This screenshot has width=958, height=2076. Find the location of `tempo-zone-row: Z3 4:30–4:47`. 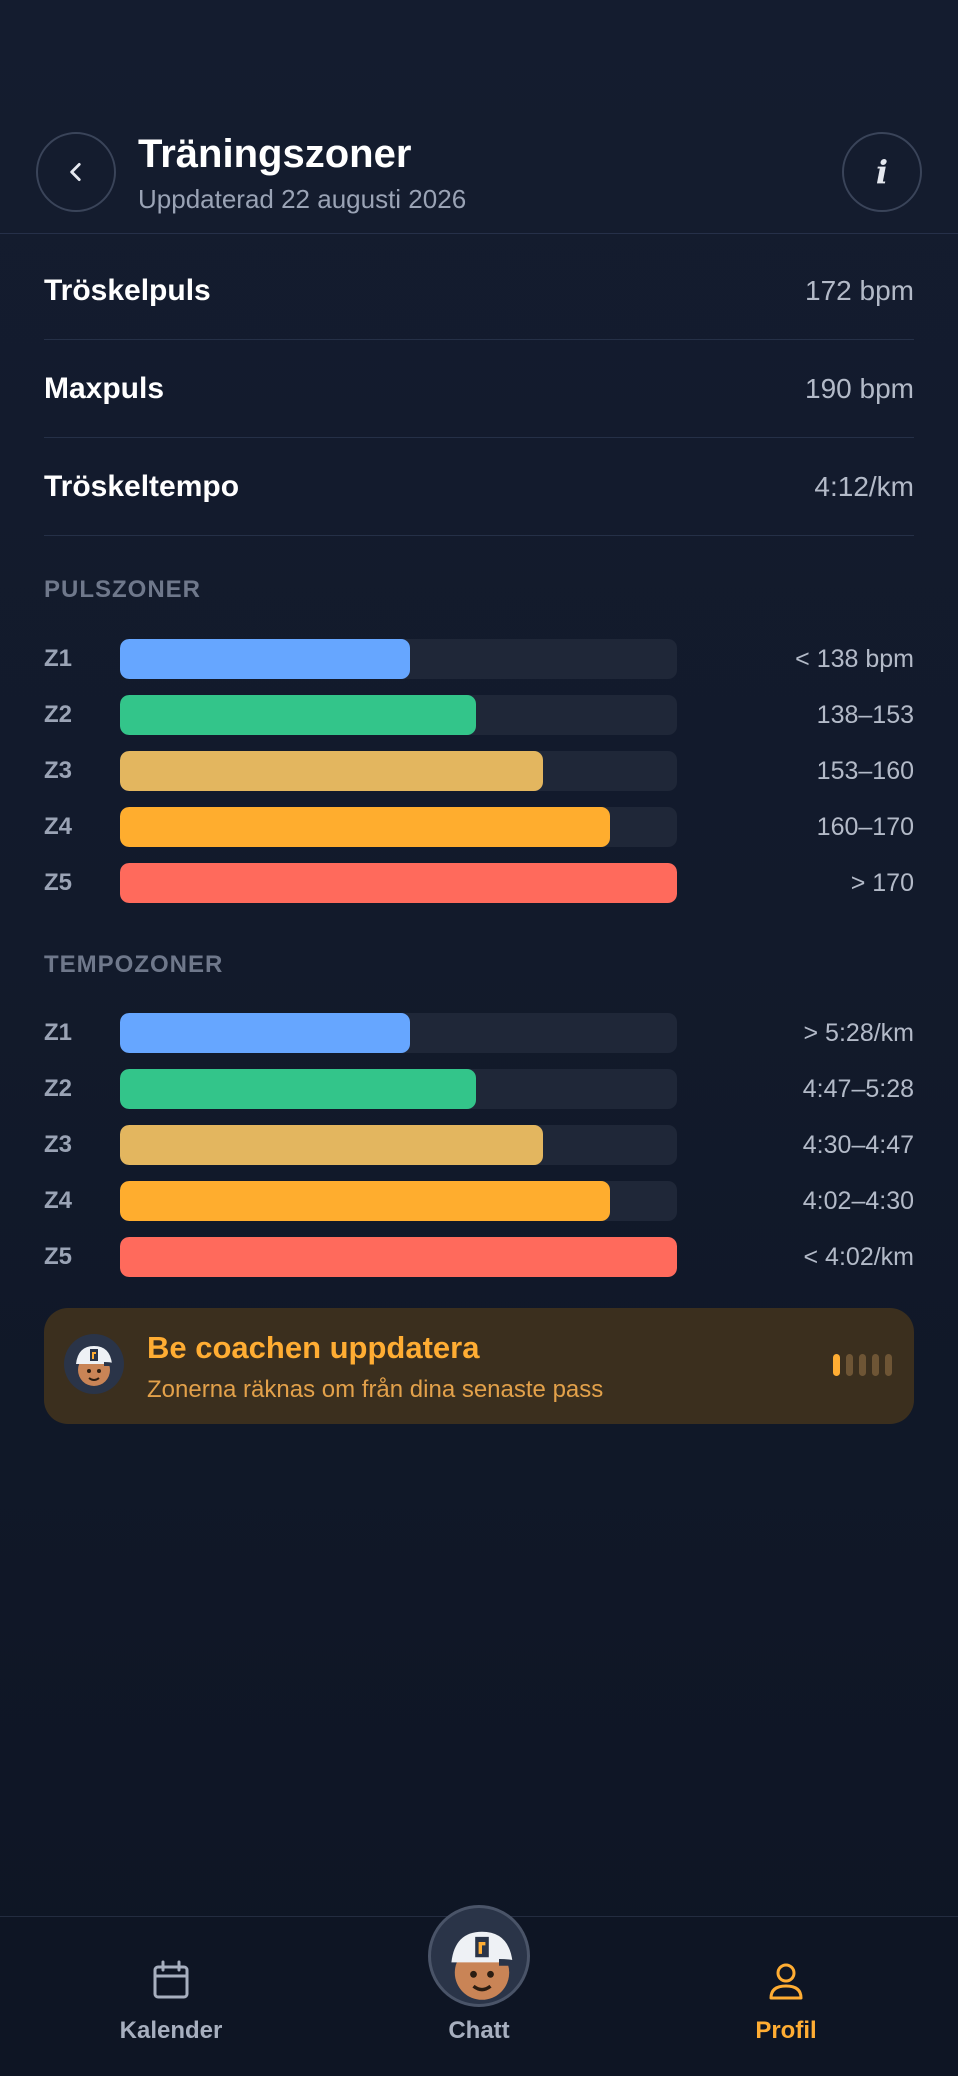

tempo-zone-row: Z3 4:30–4:47 is located at coordinates (479, 1145).